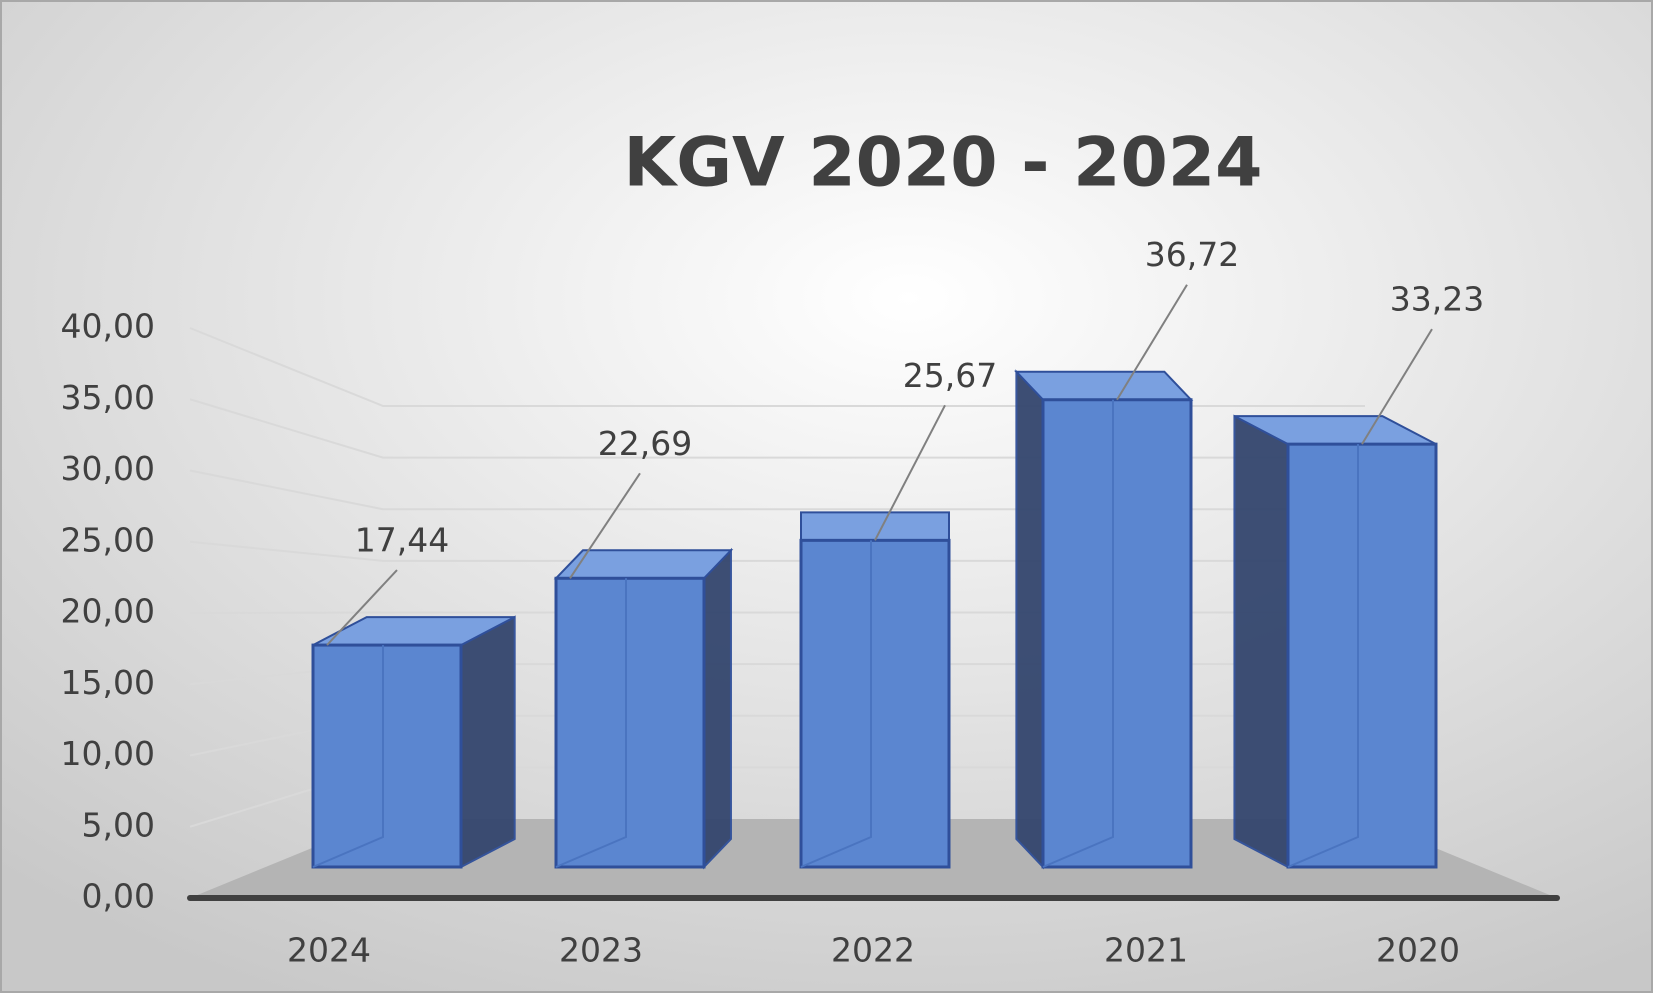 This screenshot has height=993, width=1653. Describe the element at coordinates (108, 326) in the screenshot. I see `y-tick-label: 40,00` at that location.